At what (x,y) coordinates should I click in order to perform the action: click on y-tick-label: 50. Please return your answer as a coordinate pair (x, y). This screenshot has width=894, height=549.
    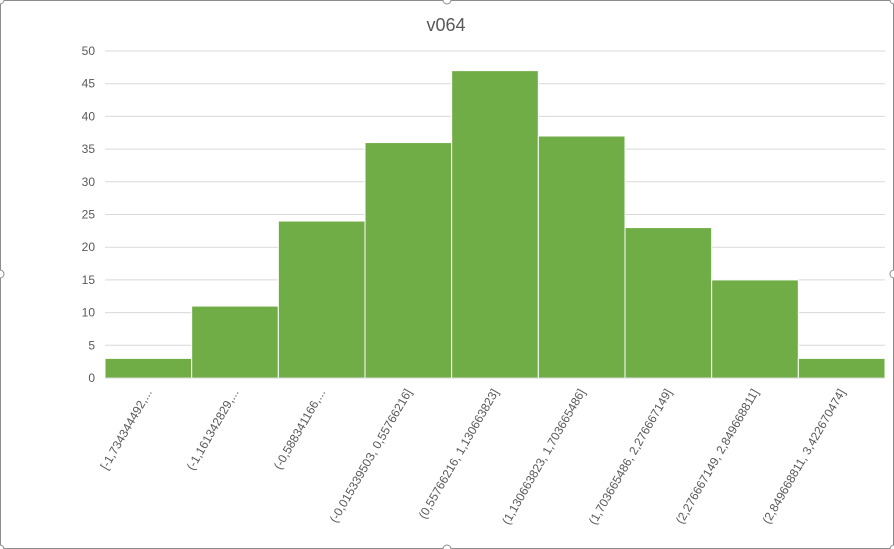
    Looking at the image, I should click on (89, 51).